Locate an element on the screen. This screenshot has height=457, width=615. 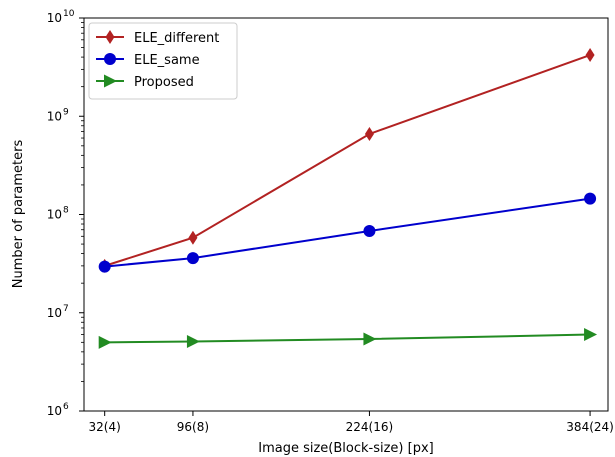
y-tick-exponent: 6 is located at coordinates (66, 407).